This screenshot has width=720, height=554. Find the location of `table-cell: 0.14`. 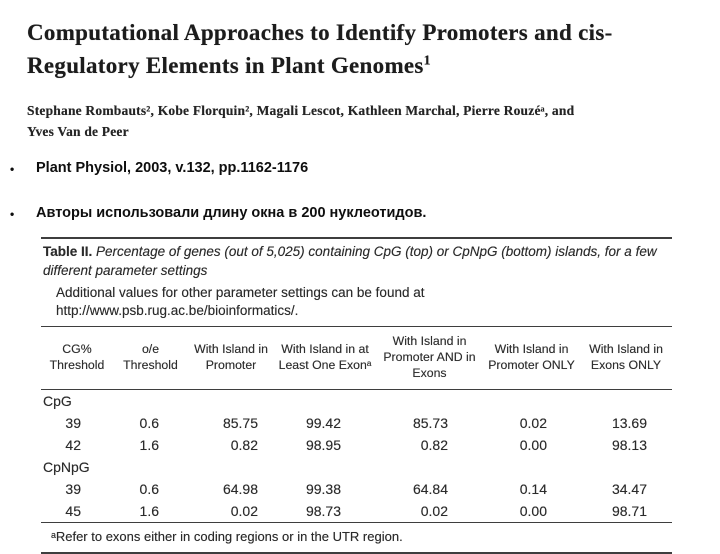

table-cell: 0.14 is located at coordinates (533, 488).